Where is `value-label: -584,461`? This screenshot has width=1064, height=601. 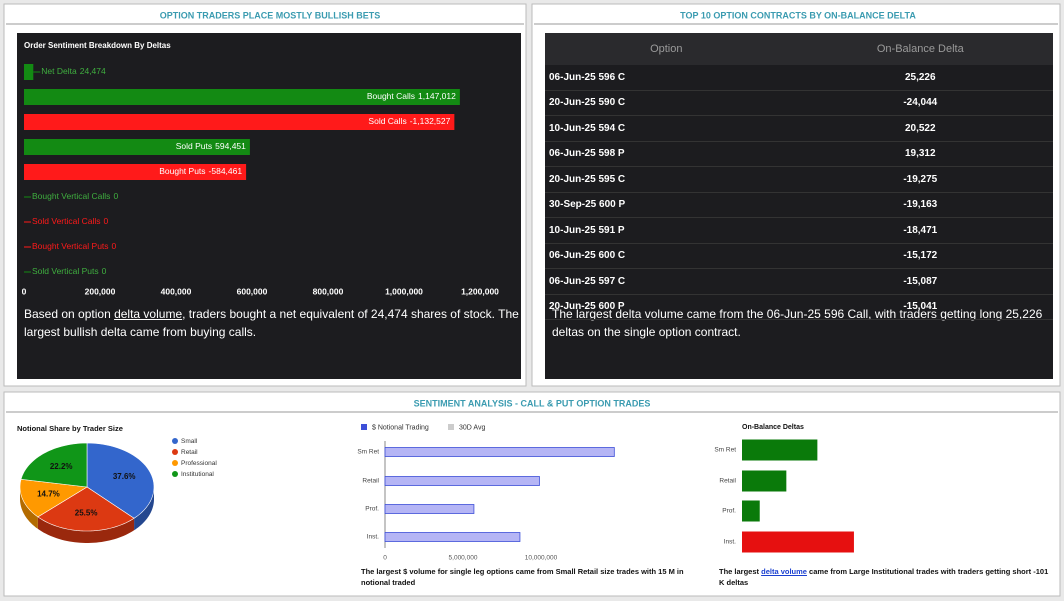 value-label: -584,461 is located at coordinates (226, 171).